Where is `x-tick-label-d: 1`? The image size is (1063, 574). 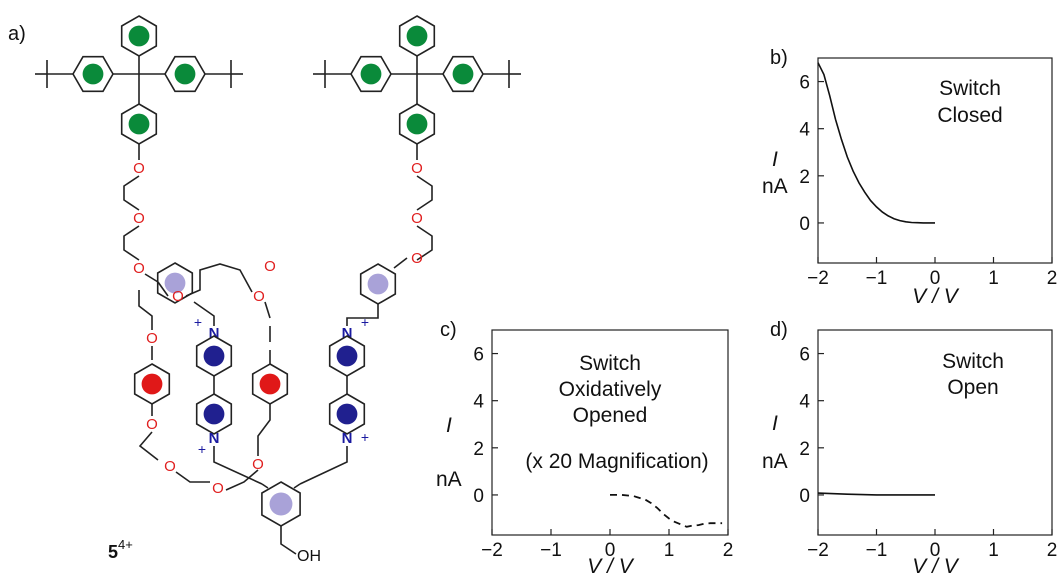 x-tick-label-d: 1 is located at coordinates (993, 550).